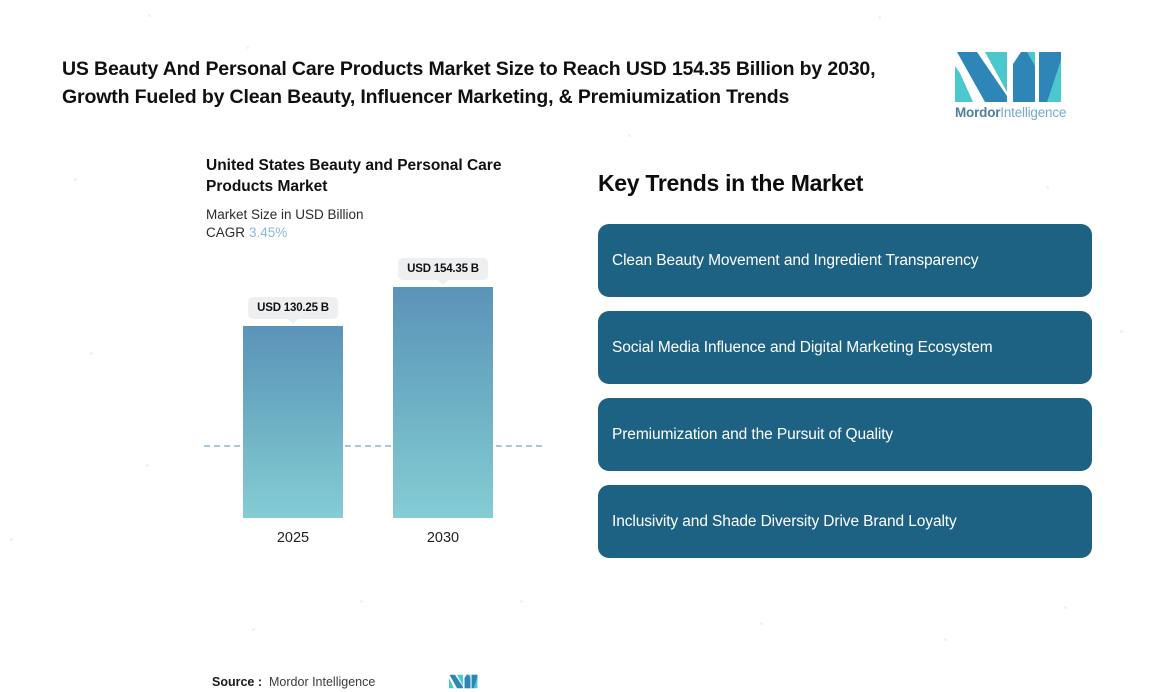 The width and height of the screenshot is (1170, 692). What do you see at coordinates (226, 232) in the screenshot?
I see `cagr-label: CAGR` at bounding box center [226, 232].